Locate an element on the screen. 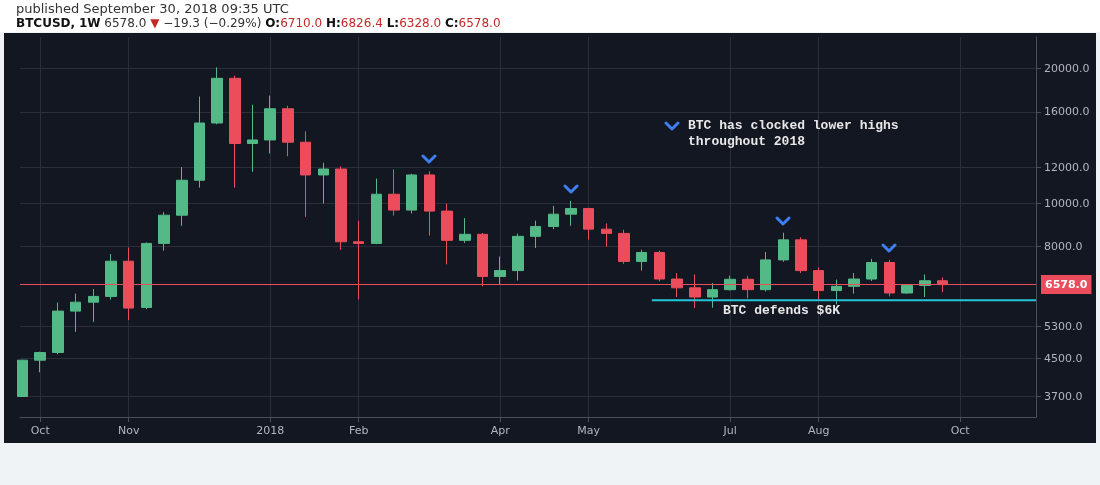 This screenshot has height=485, width=1100. y-tick-label: 16000.0 is located at coordinates (1067, 112).